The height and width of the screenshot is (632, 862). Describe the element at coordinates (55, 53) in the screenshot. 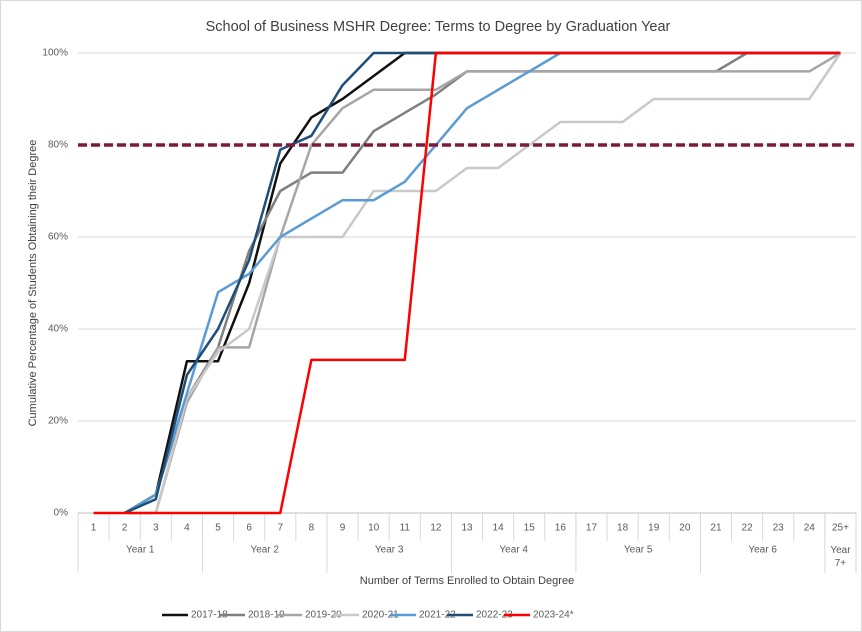

I see `y-tick-label: 100%` at that location.